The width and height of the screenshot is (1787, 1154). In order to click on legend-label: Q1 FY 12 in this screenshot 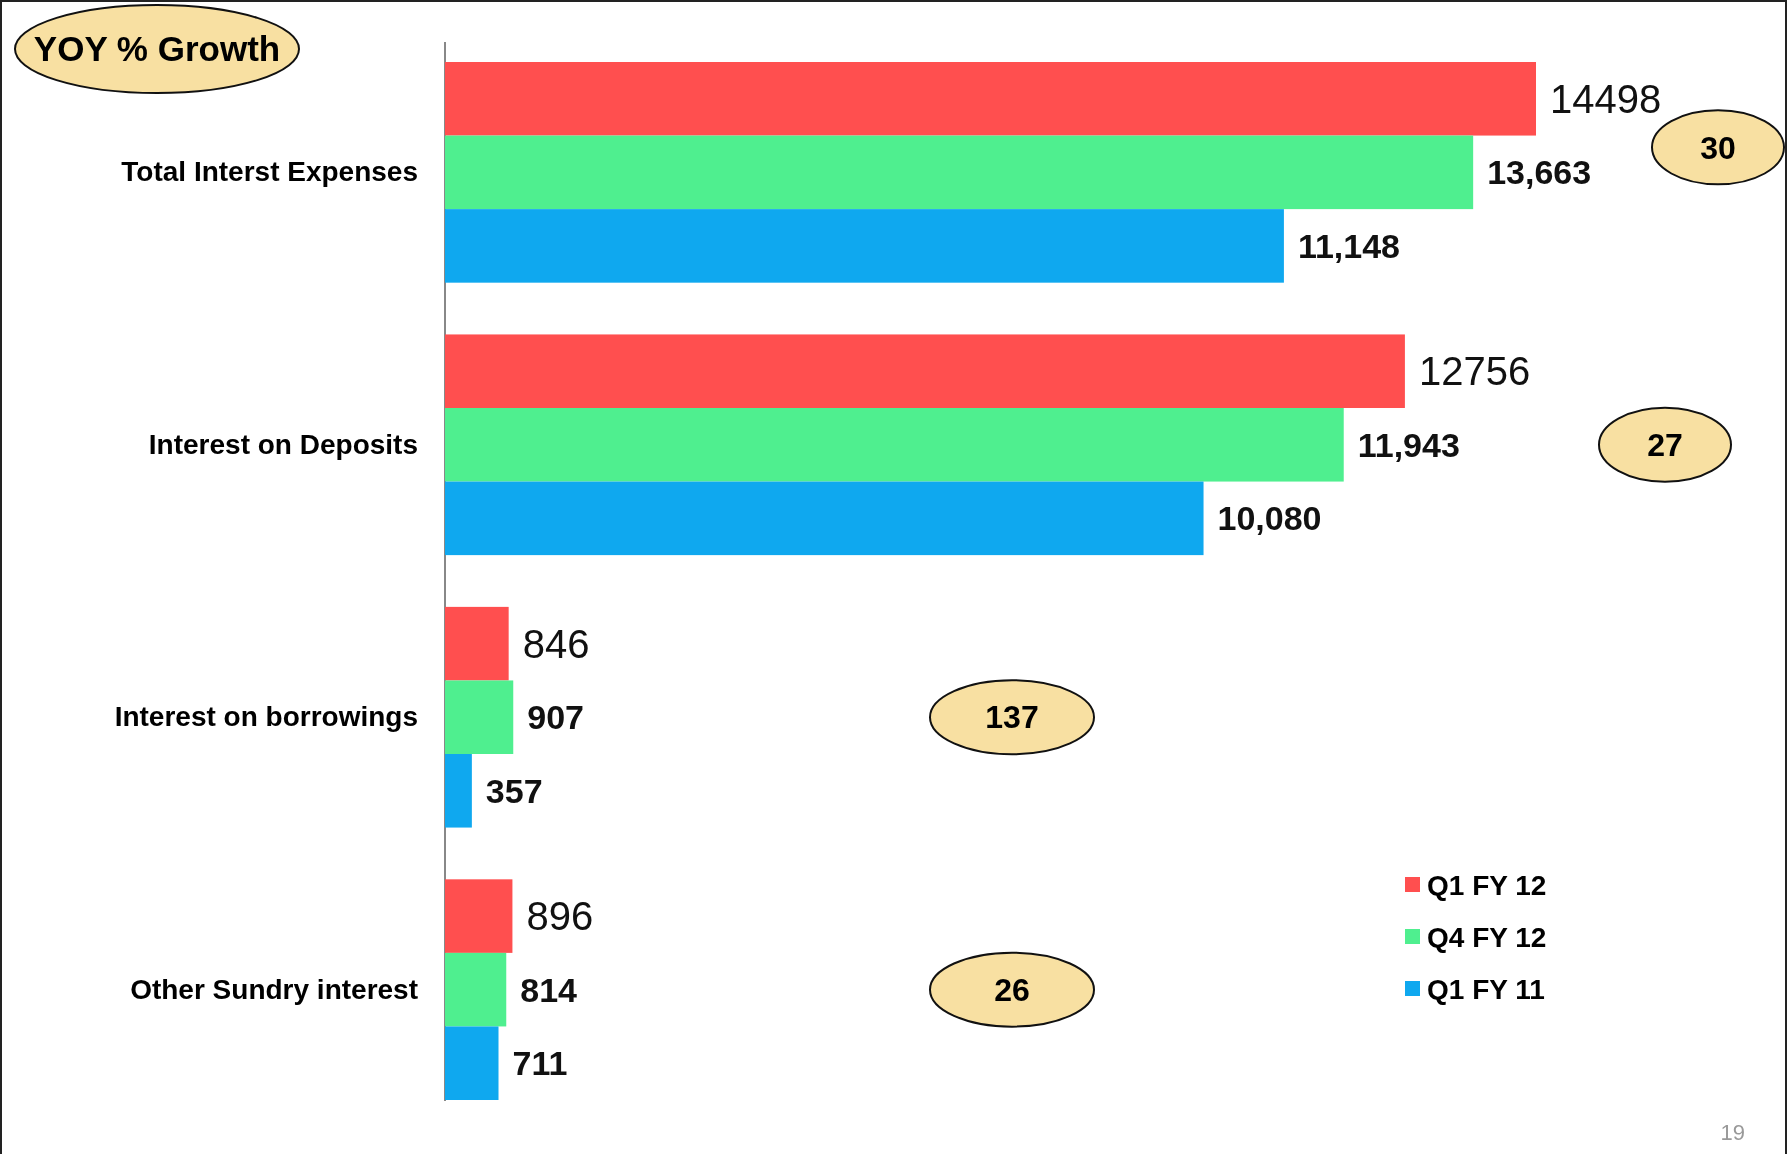, I will do `click(1487, 885)`.